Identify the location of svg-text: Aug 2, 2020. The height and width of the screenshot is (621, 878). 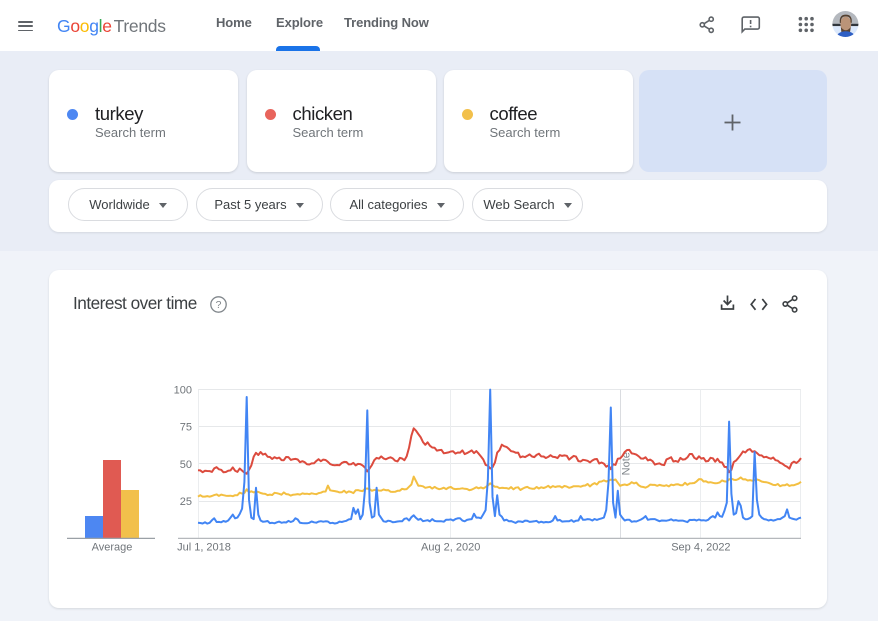
(450, 548).